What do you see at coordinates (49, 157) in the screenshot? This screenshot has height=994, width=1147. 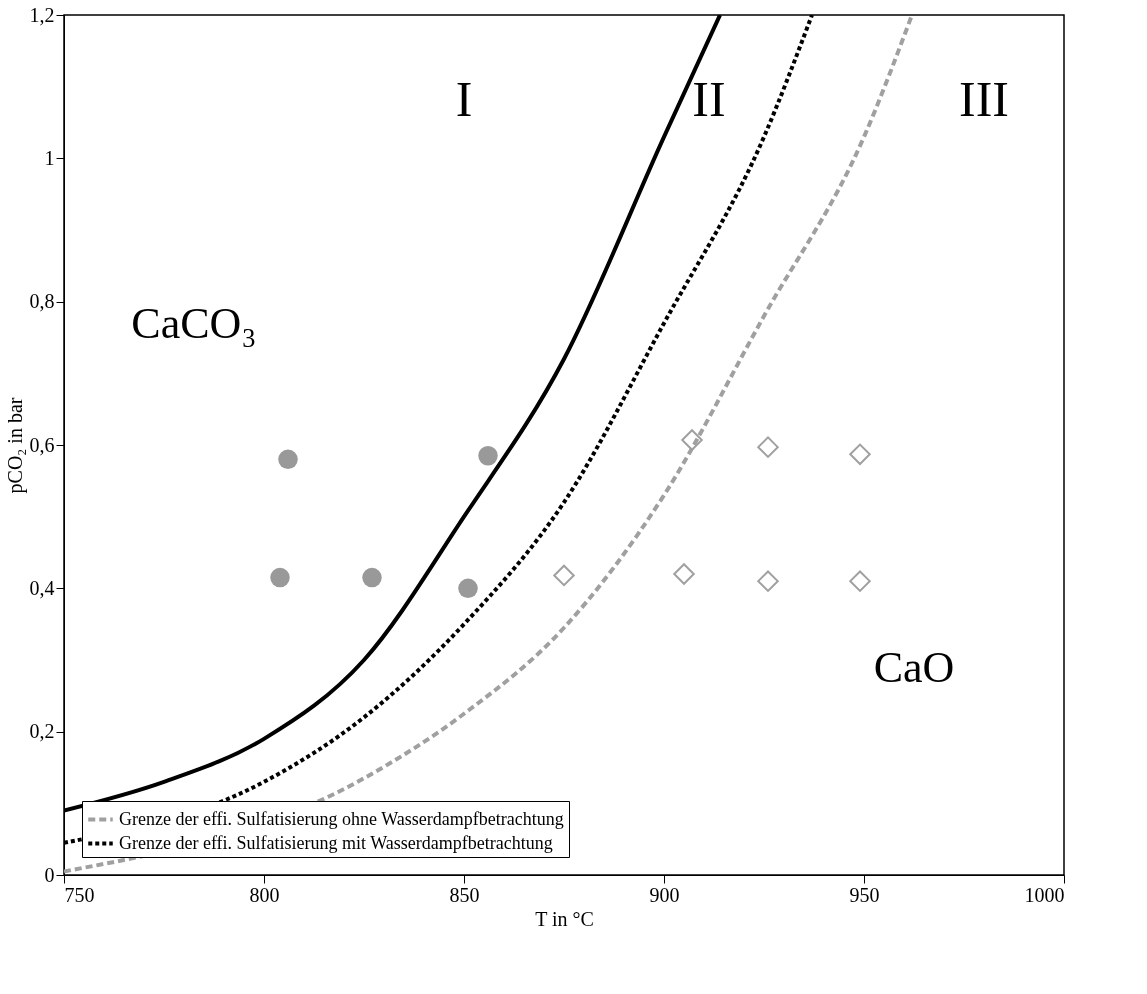 I see `y-tick-label: 1` at bounding box center [49, 157].